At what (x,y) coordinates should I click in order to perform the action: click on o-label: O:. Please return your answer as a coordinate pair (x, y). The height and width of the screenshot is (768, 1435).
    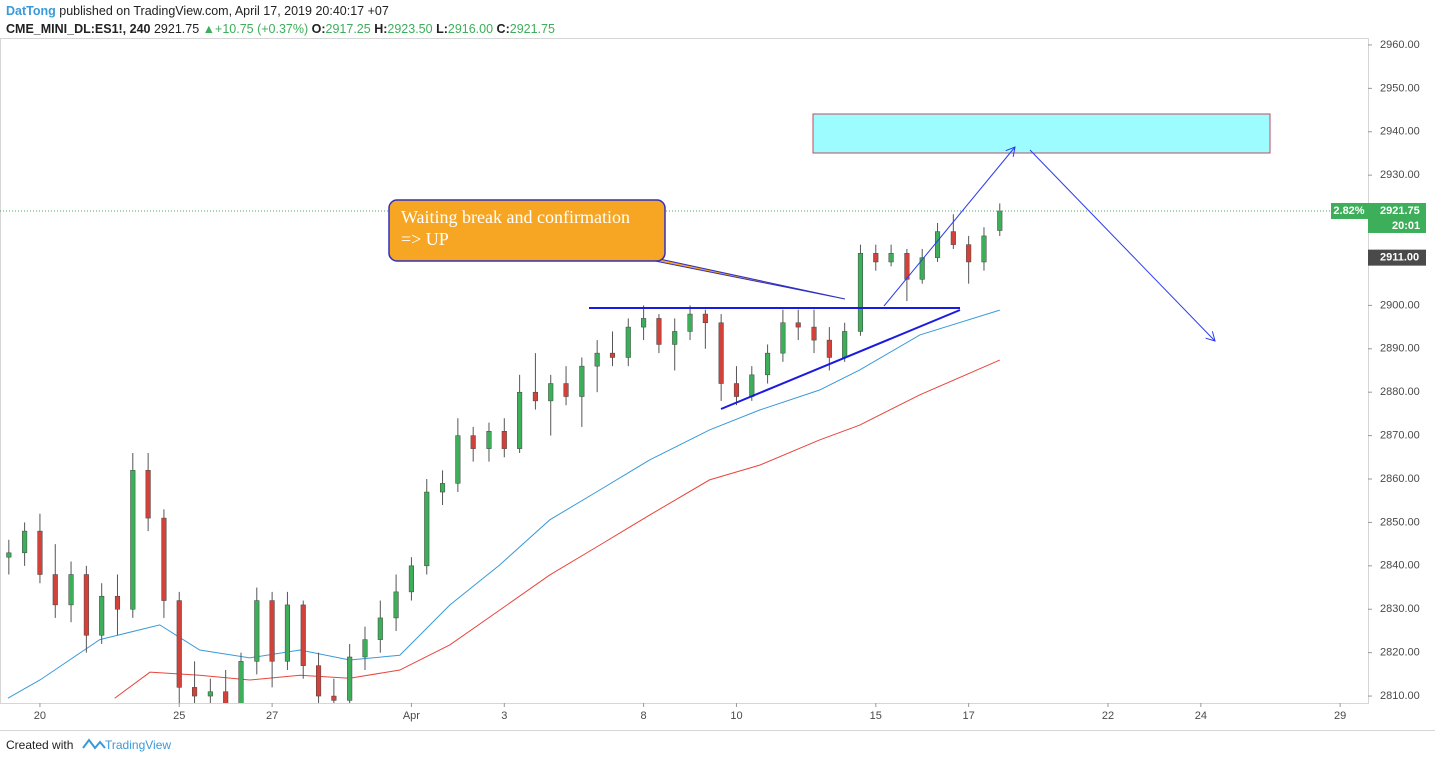
    Looking at the image, I should click on (319, 29).